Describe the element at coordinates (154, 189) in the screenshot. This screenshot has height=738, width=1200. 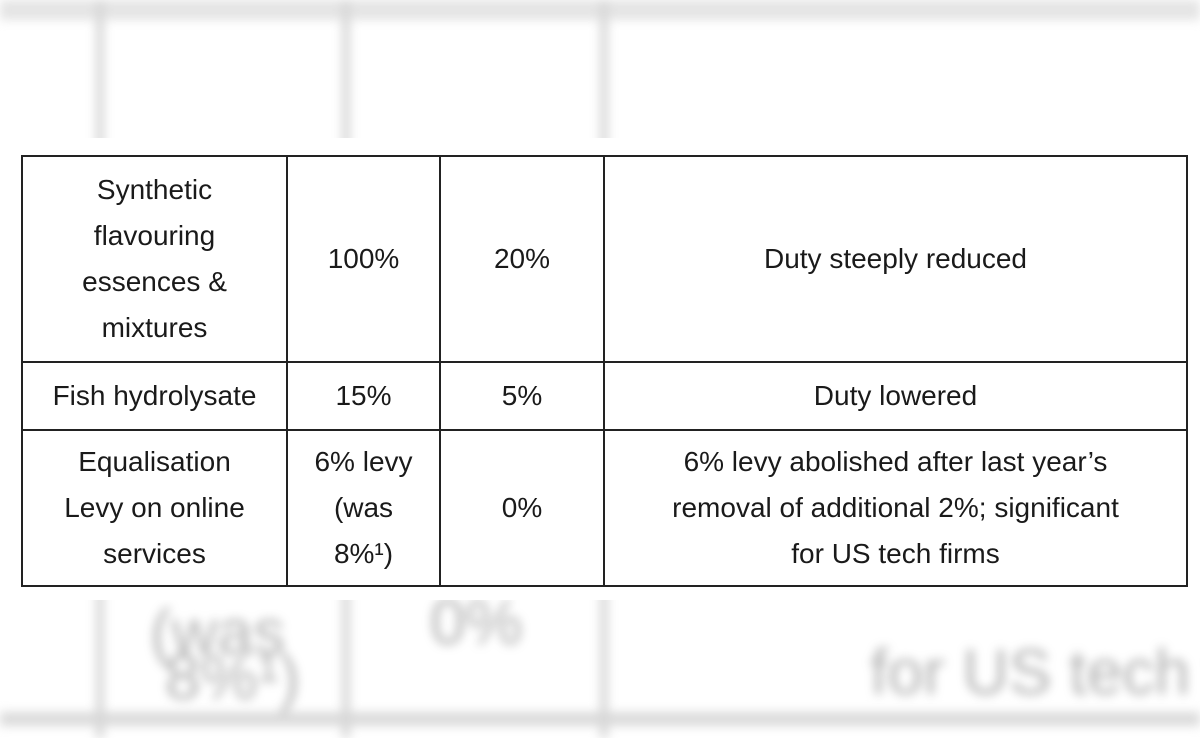
I see `item-text: Synthetic` at that location.